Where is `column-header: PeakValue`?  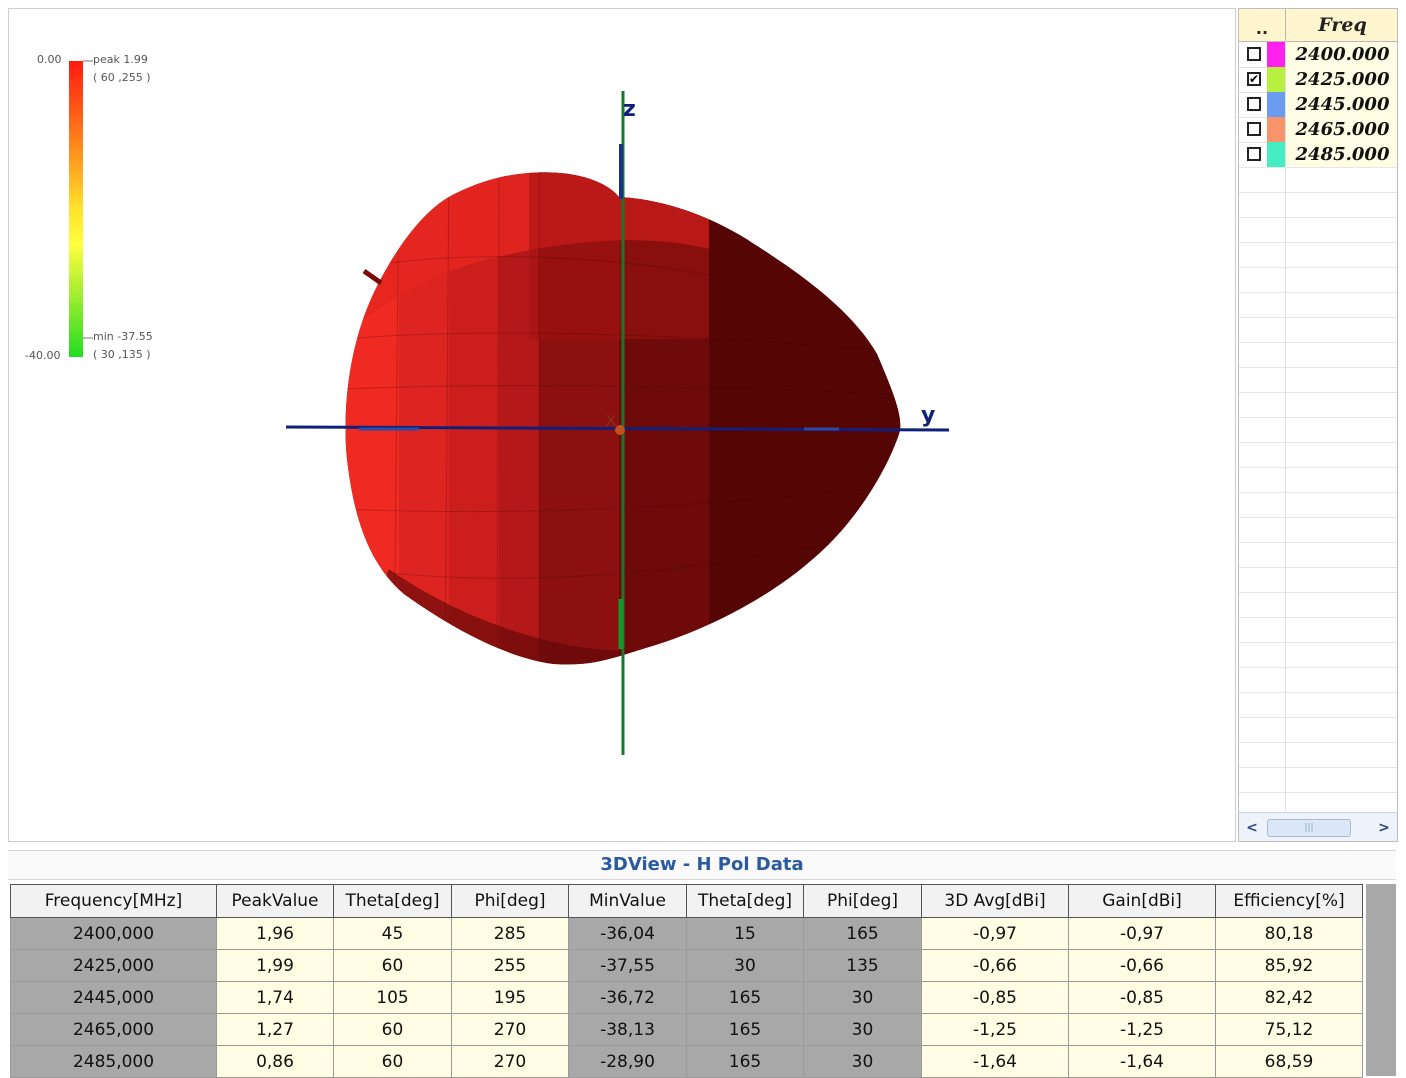 column-header: PeakValue is located at coordinates (275, 901).